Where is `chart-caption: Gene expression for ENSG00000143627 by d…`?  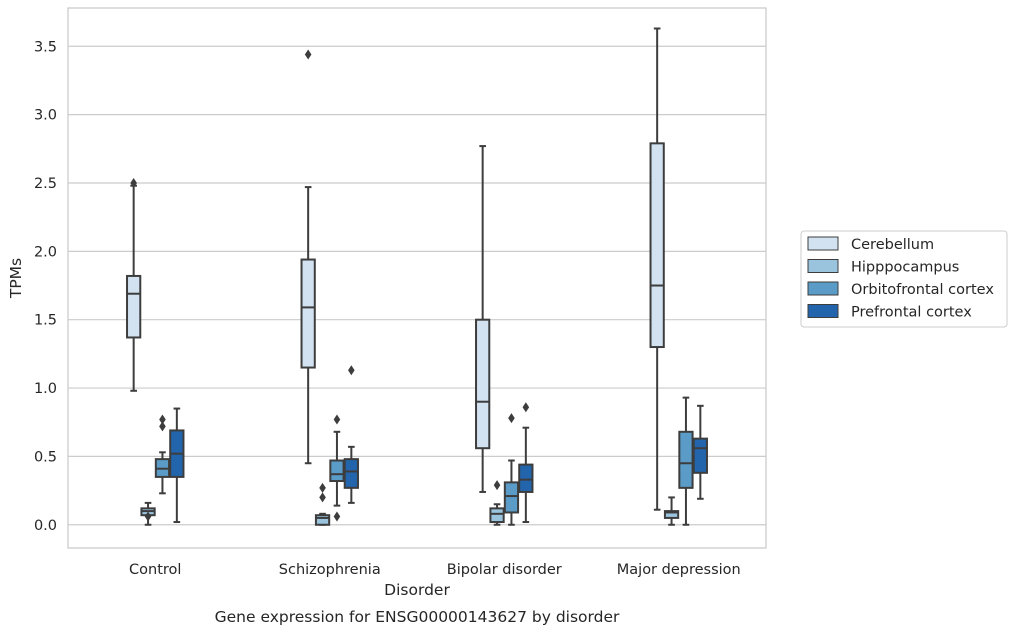 chart-caption: Gene expression for ENSG00000143627 by d… is located at coordinates (417, 617).